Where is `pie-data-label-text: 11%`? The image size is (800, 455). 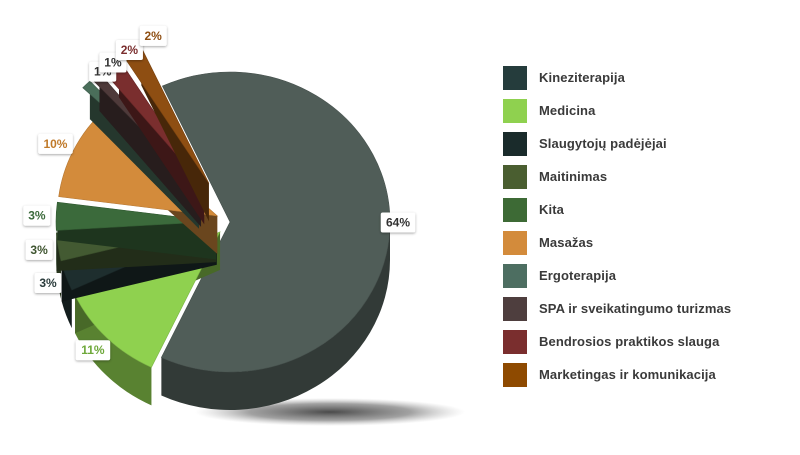 pie-data-label-text: 11% is located at coordinates (93, 350).